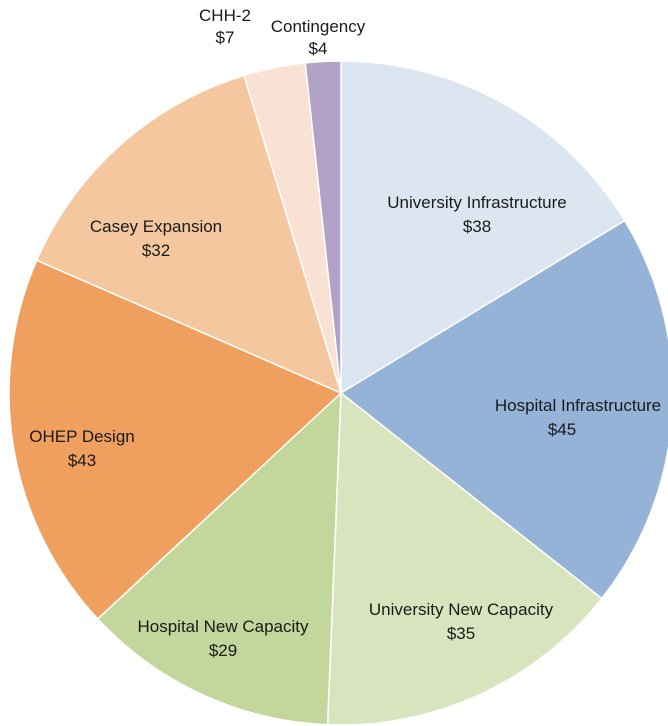 The height and width of the screenshot is (726, 668). I want to click on slice-value-hospital-infrastructure: $45, so click(562, 429).